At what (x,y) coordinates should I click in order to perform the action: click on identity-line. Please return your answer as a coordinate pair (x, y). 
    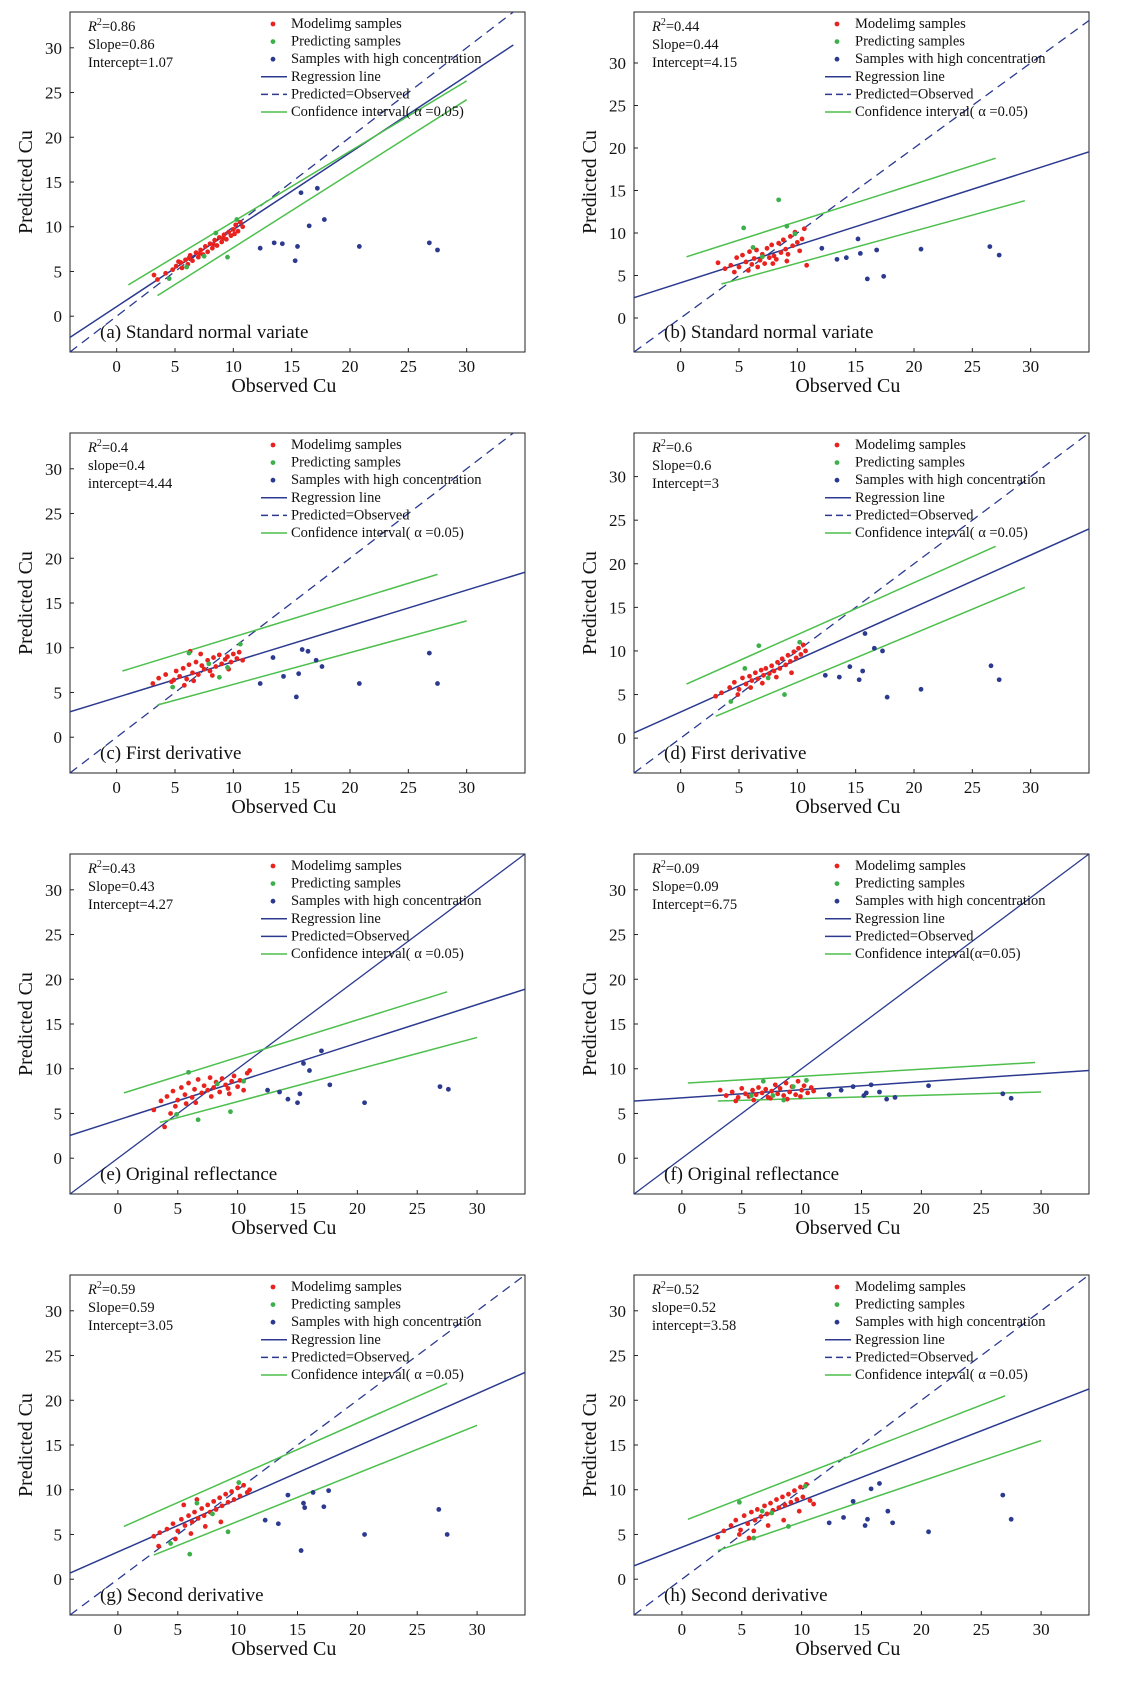
    Looking at the image, I should click on (292, 182).